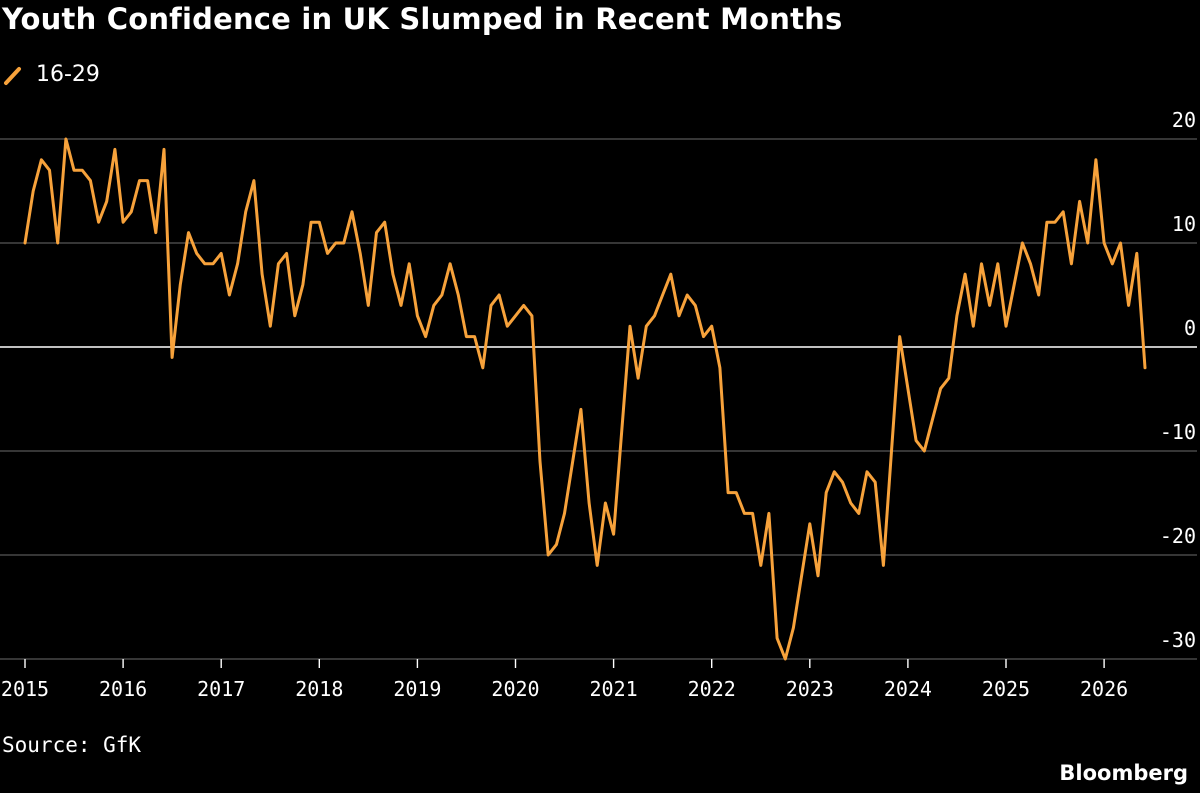 The image size is (1200, 793). What do you see at coordinates (12, 75) in the screenshot?
I see `legend-swatch-icon` at bounding box center [12, 75].